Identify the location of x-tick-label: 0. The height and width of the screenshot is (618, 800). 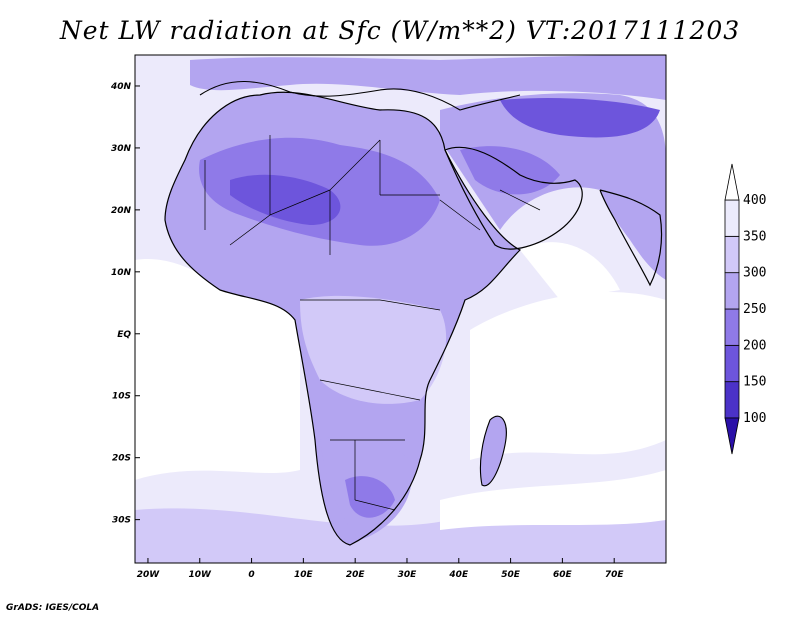
(251, 575).